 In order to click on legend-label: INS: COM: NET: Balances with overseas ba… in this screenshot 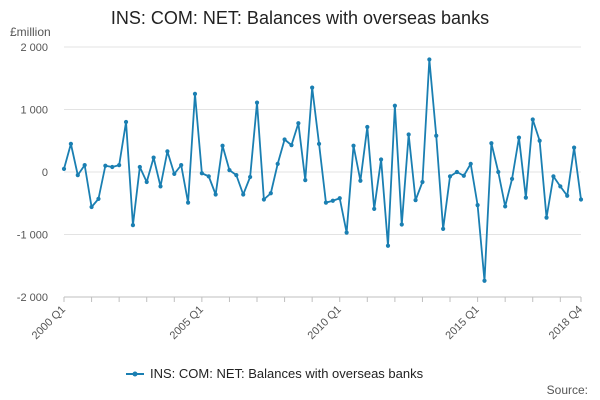, I will do `click(287, 373)`.